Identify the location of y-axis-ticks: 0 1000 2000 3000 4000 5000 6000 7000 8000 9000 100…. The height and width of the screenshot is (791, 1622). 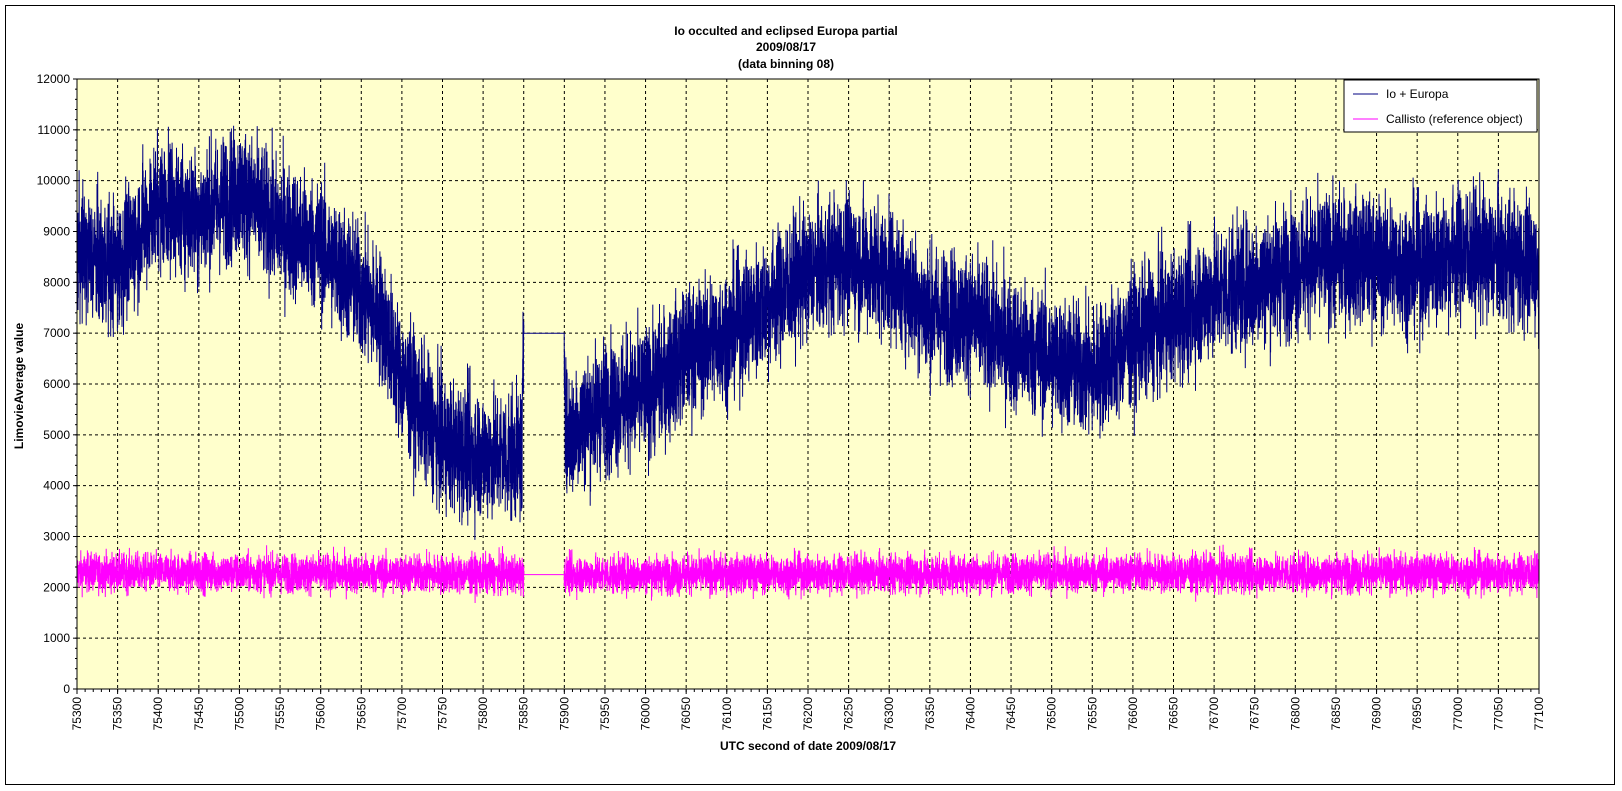
(57, 384).